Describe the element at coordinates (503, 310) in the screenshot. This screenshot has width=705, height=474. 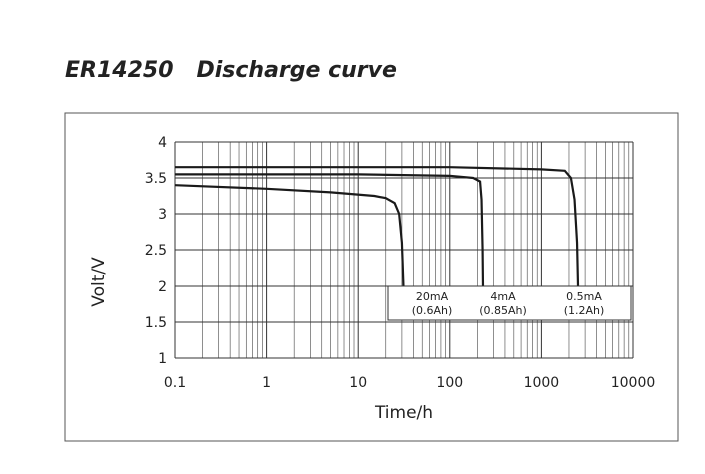
I see `legend-capacity: (0.85Ah)` at that location.